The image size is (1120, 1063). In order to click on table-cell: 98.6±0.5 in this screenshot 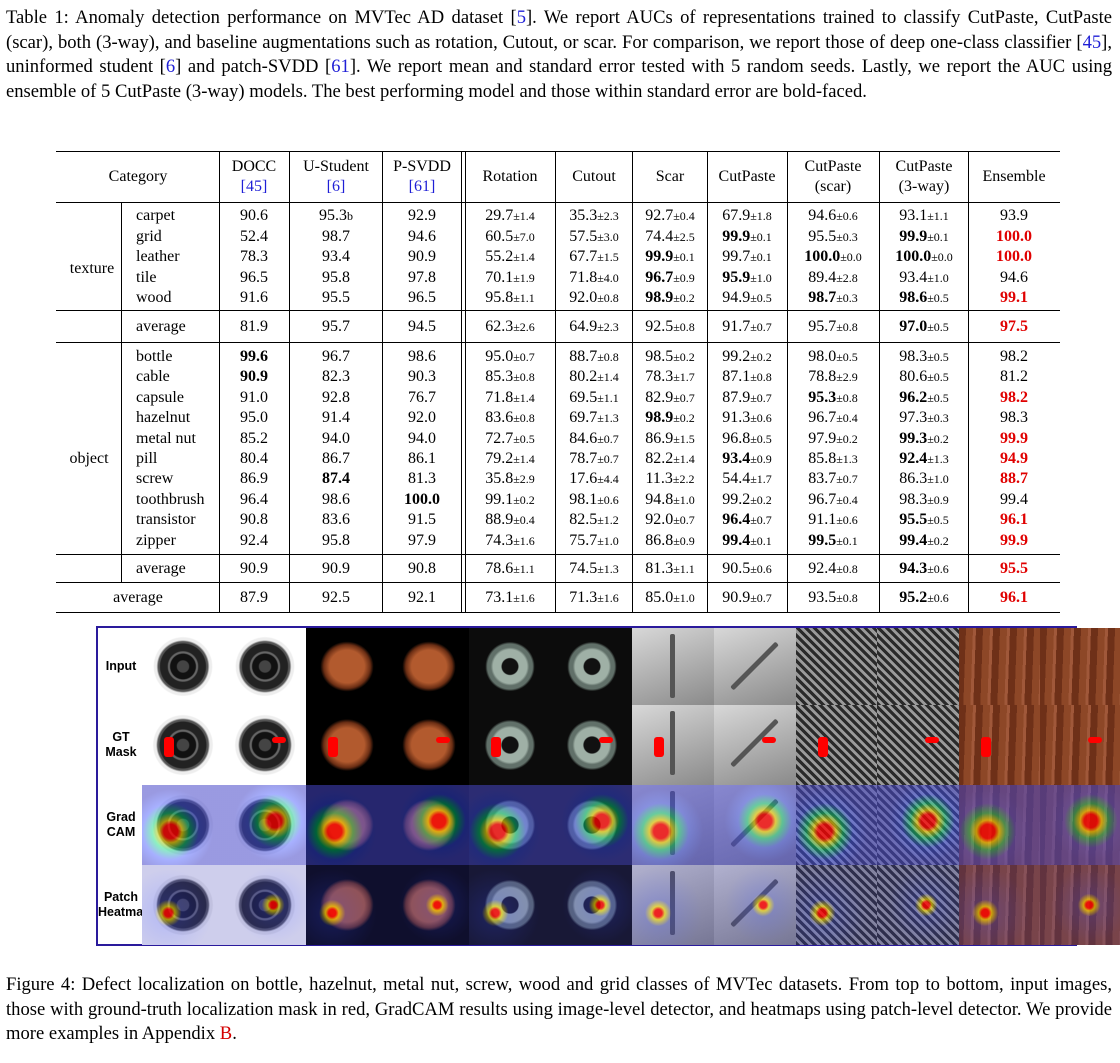, I will do `click(924, 297)`.